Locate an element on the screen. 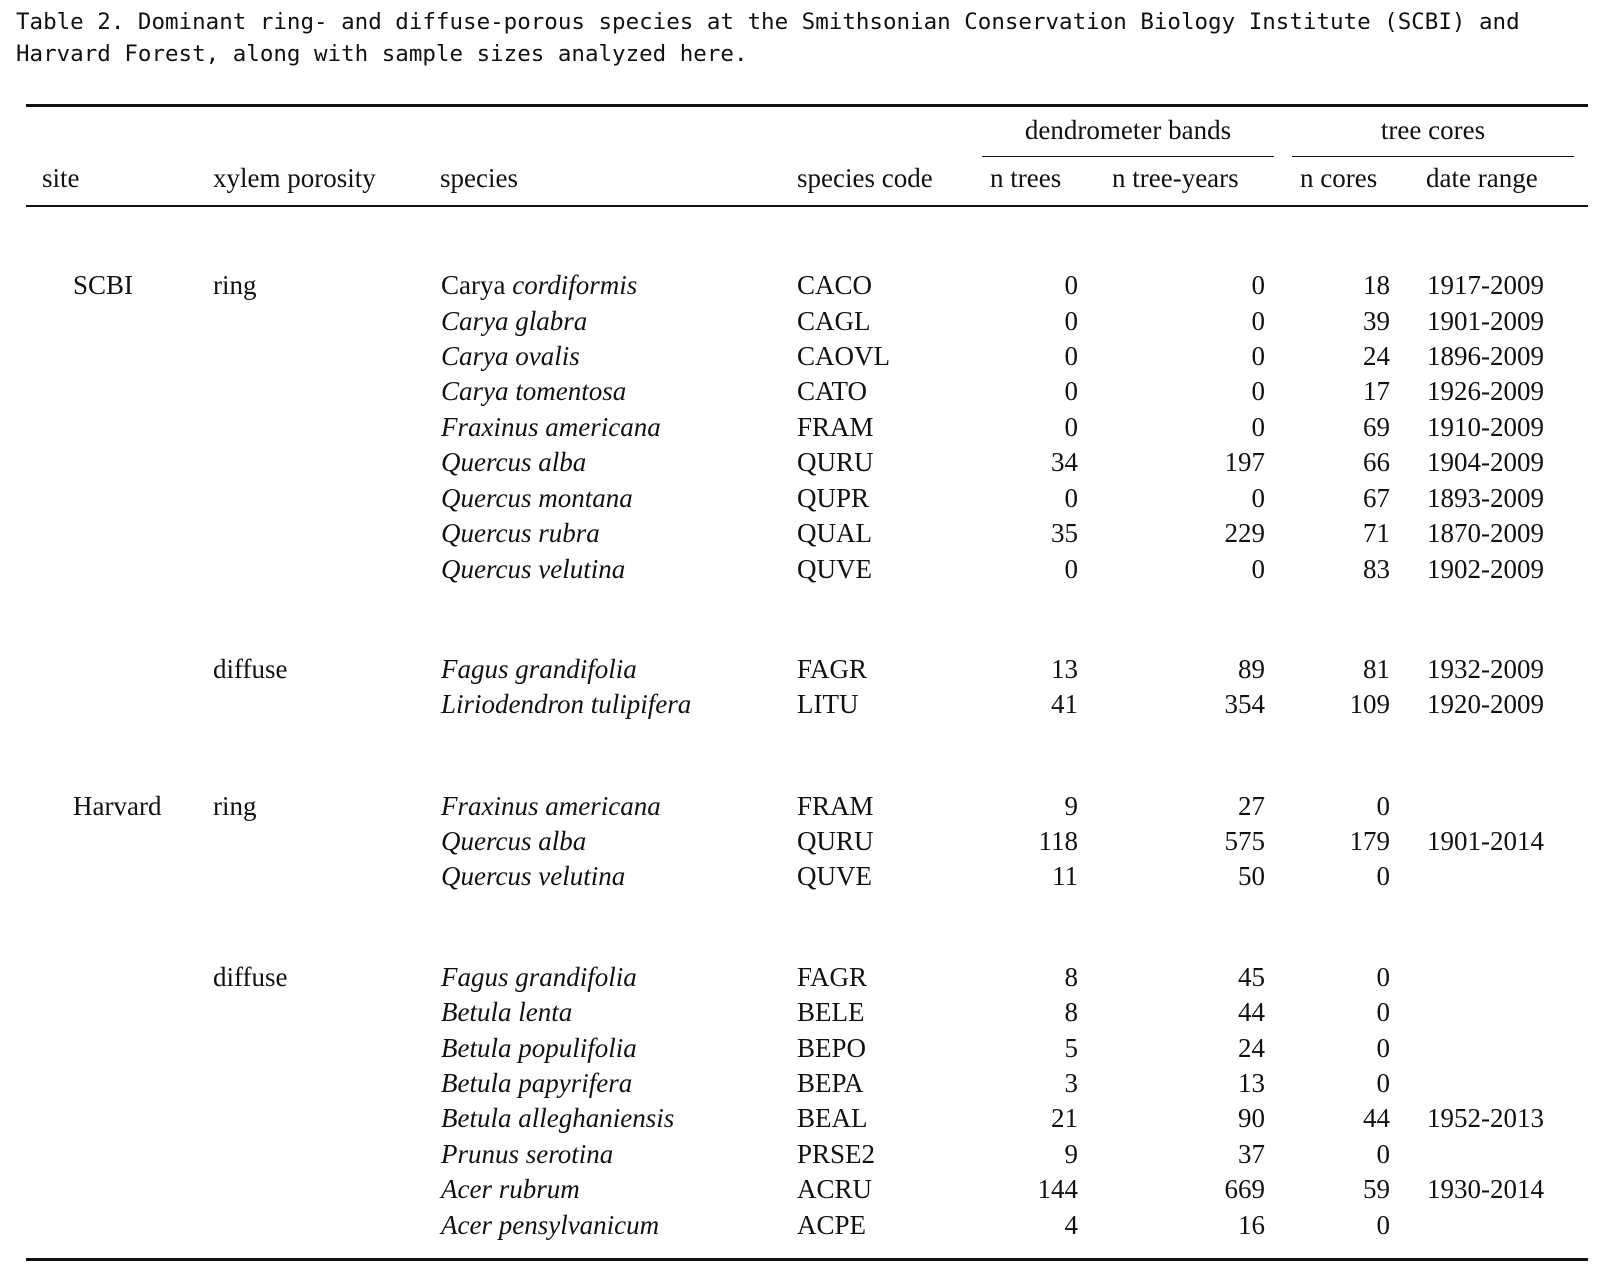  species-epithet: ovalis is located at coordinates (547, 356).